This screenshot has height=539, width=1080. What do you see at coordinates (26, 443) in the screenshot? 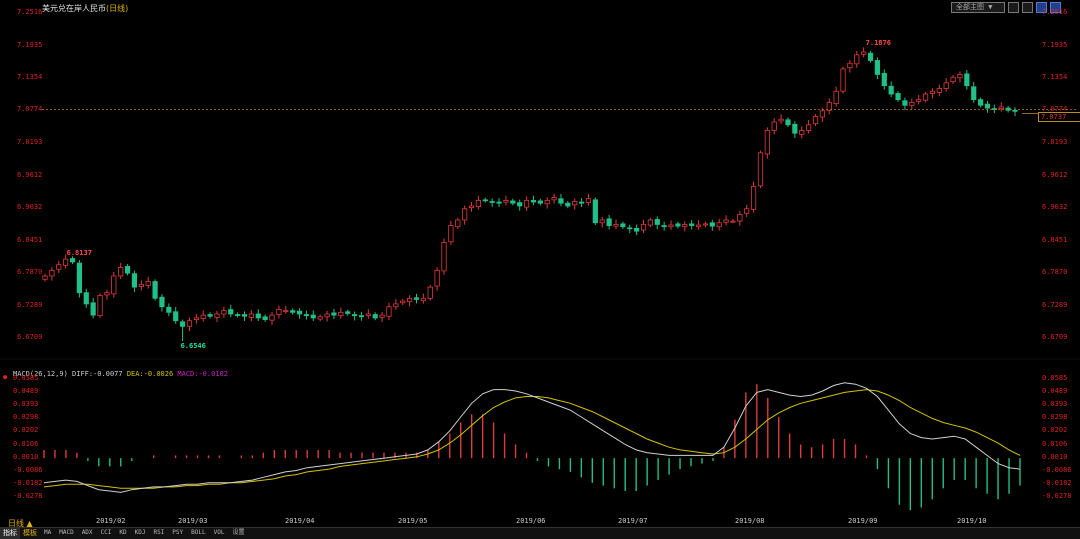
I see `macd-tick-label: 0.0106` at bounding box center [26, 443].